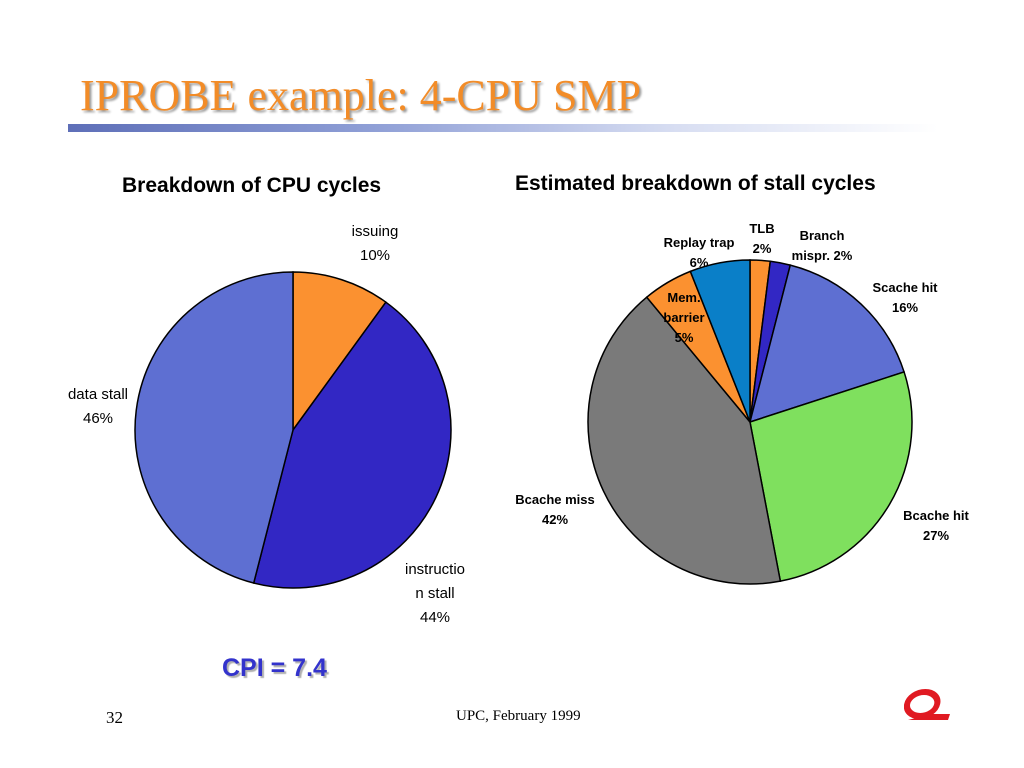  What do you see at coordinates (518, 716) in the screenshot?
I see `footer-text: UPC, February 1999` at bounding box center [518, 716].